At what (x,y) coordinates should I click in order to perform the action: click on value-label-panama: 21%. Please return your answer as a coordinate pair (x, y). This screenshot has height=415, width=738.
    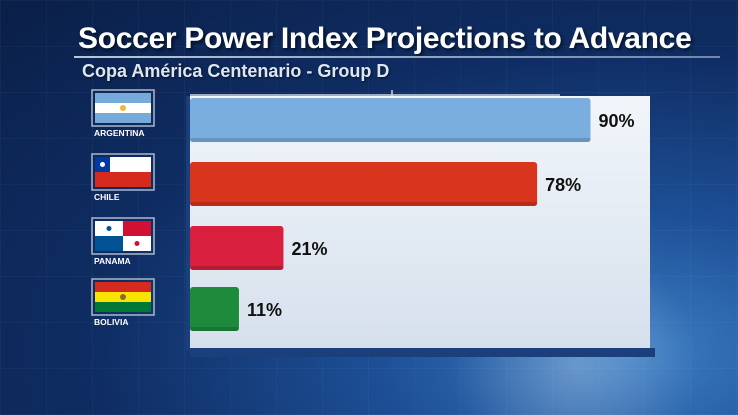
    Looking at the image, I should click on (309, 249).